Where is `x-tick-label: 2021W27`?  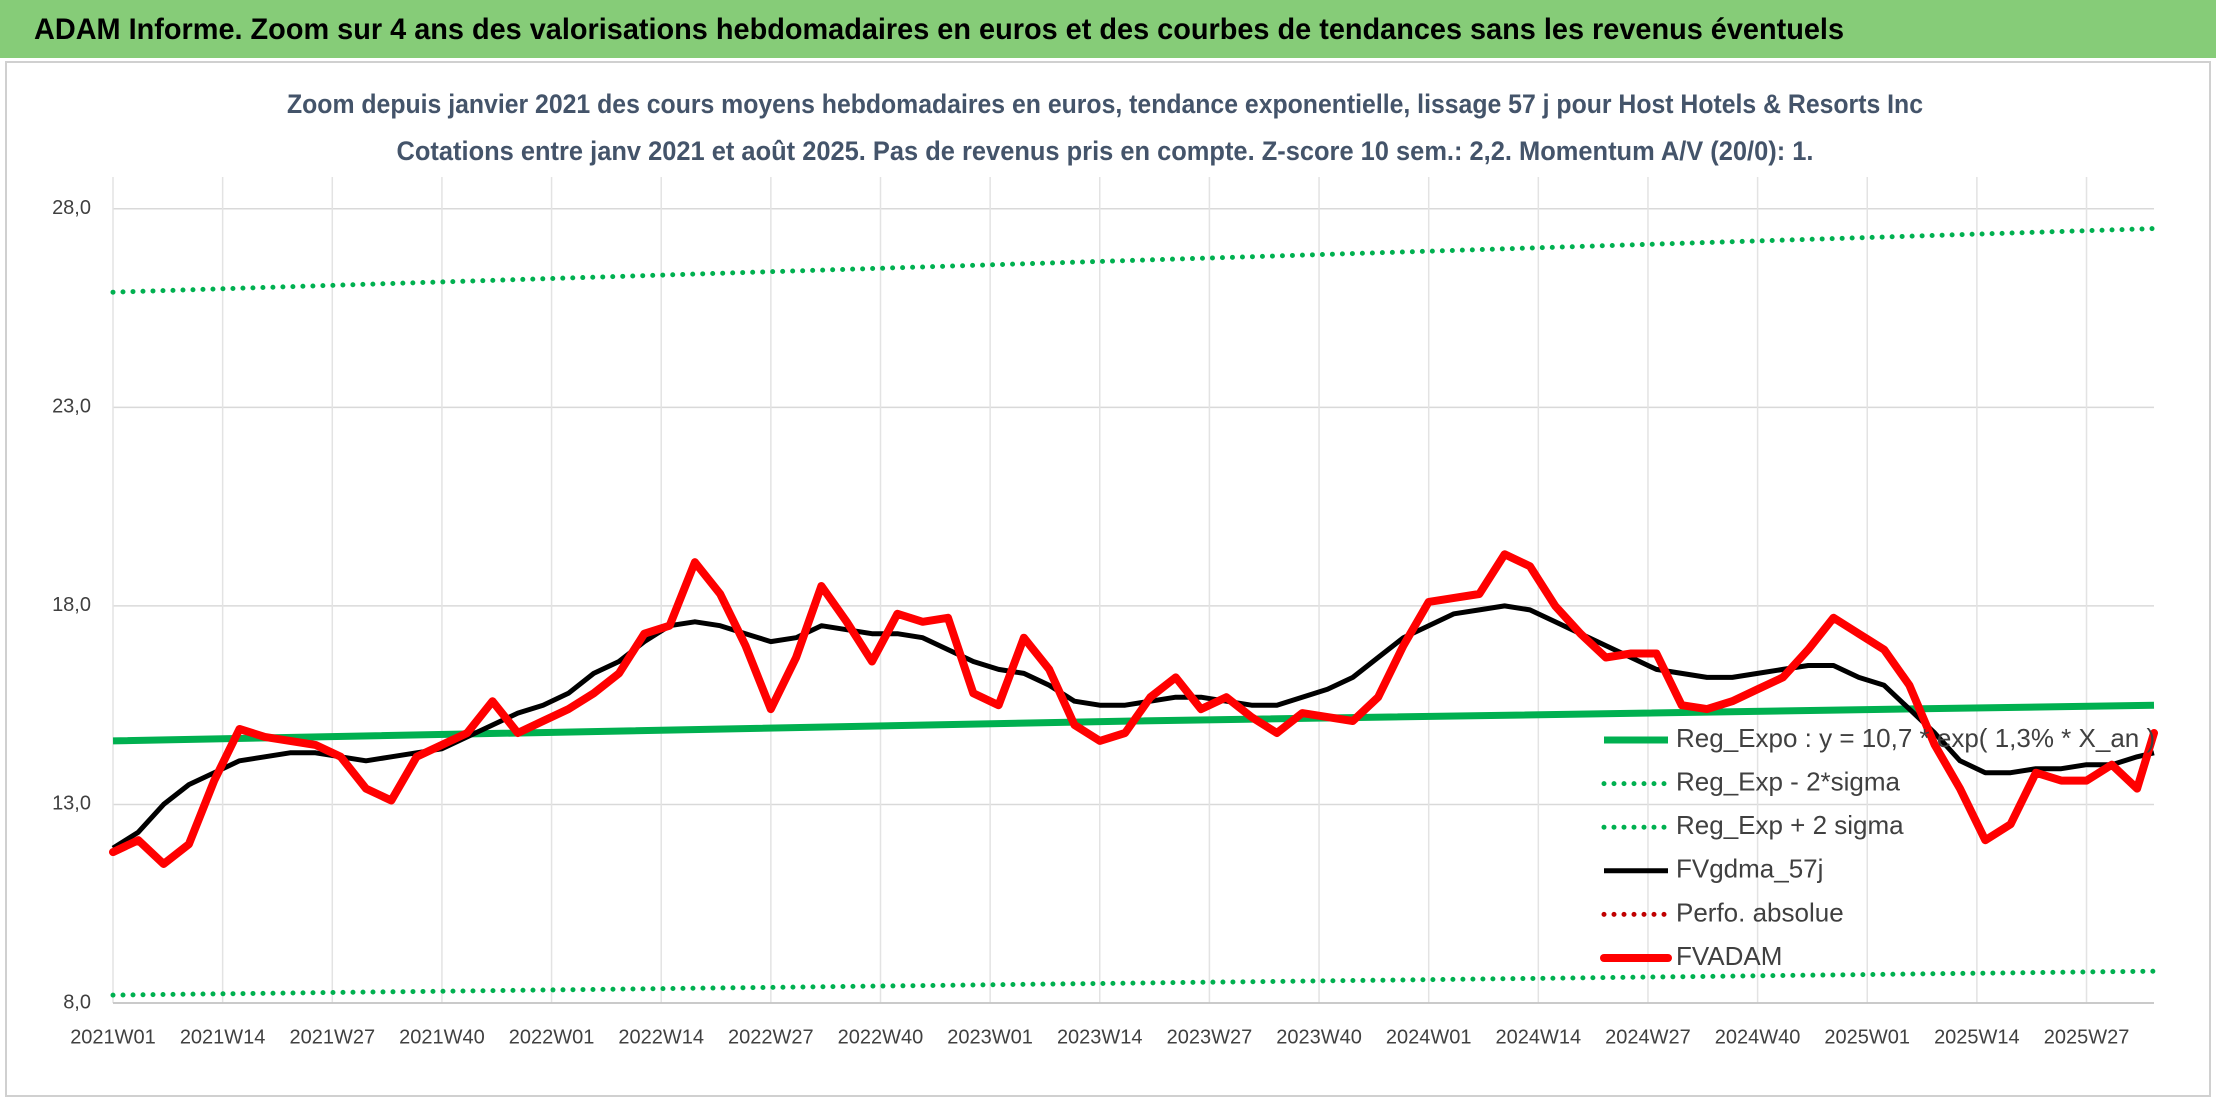 x-tick-label: 2021W27 is located at coordinates (332, 1037).